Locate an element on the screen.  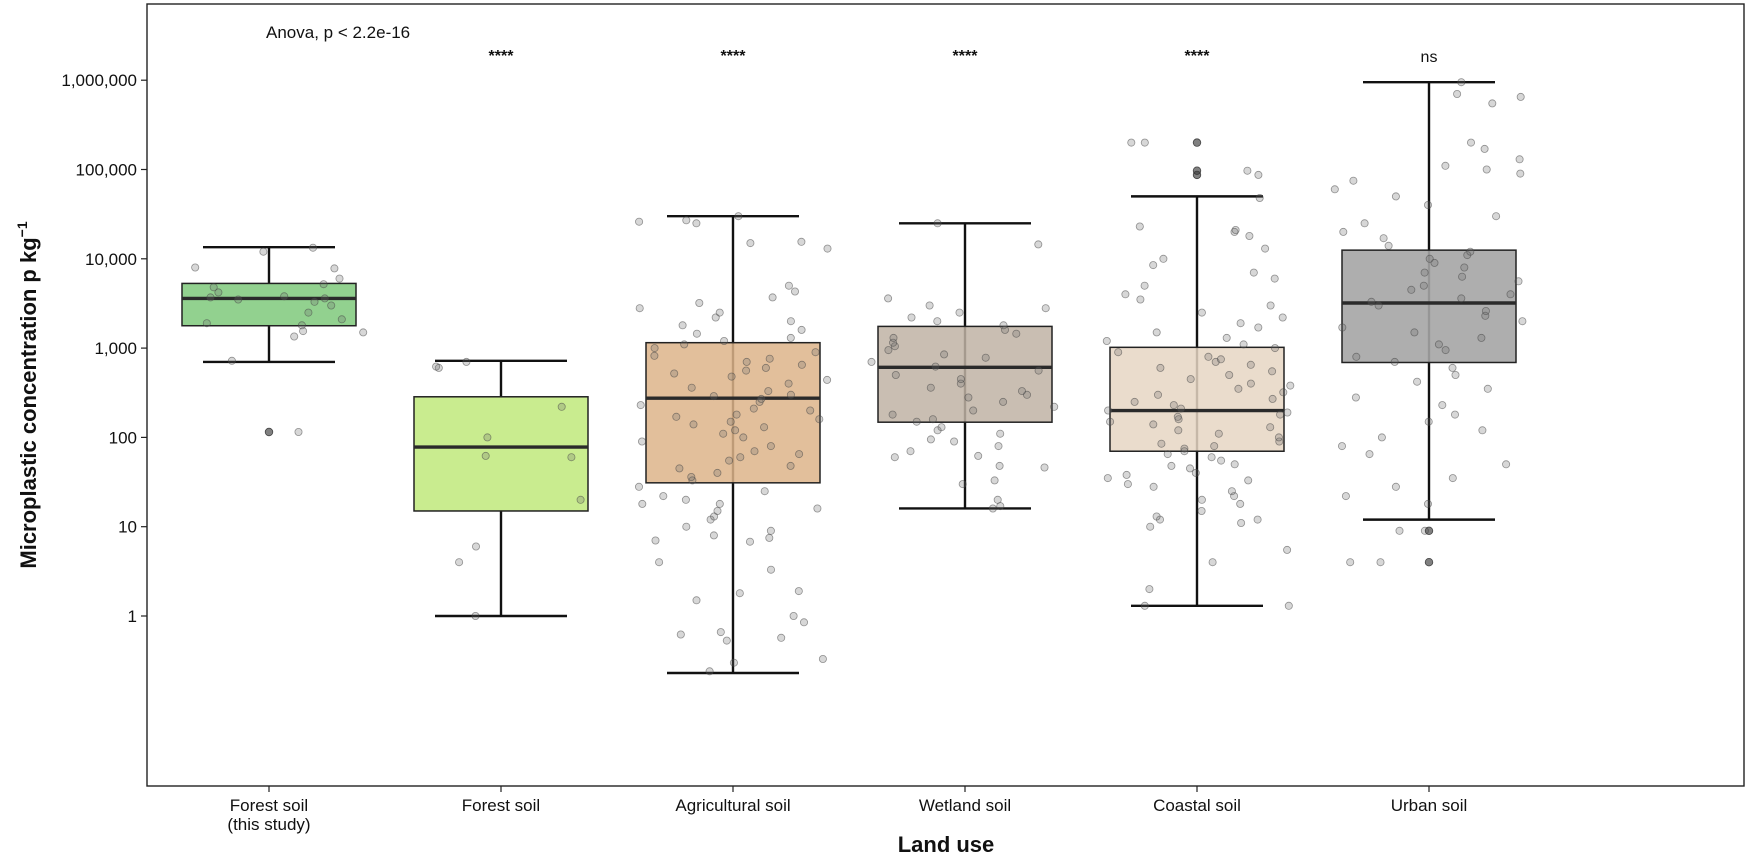
box-iqr is located at coordinates (1429, 306).